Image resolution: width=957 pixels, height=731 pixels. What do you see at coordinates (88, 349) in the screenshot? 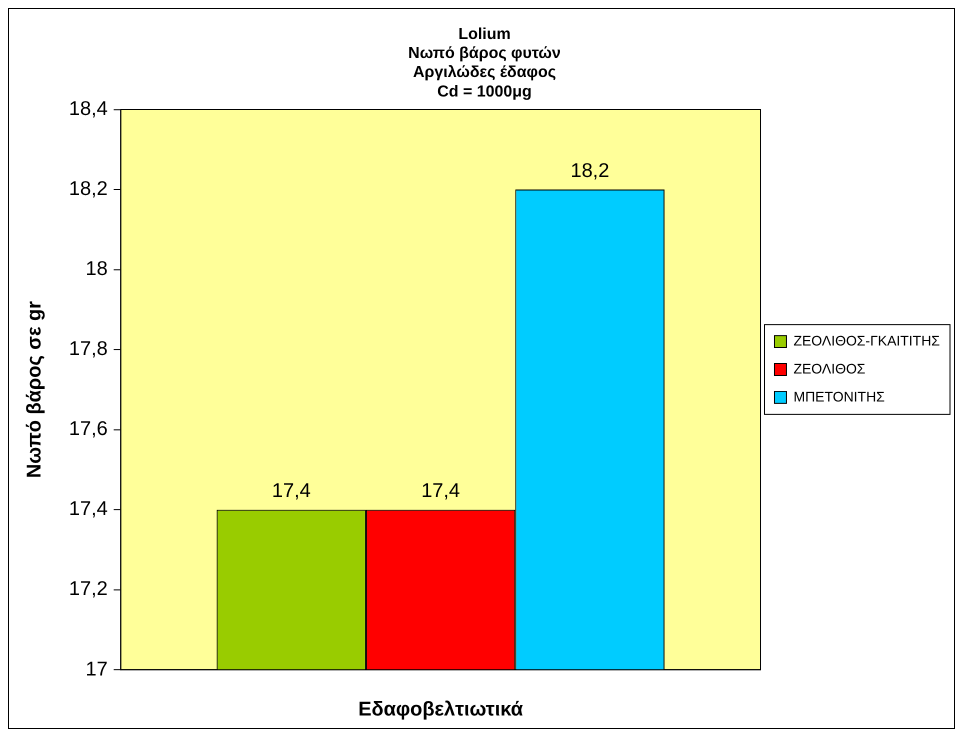
I see `y-tick-label: 17,8` at bounding box center [88, 349].